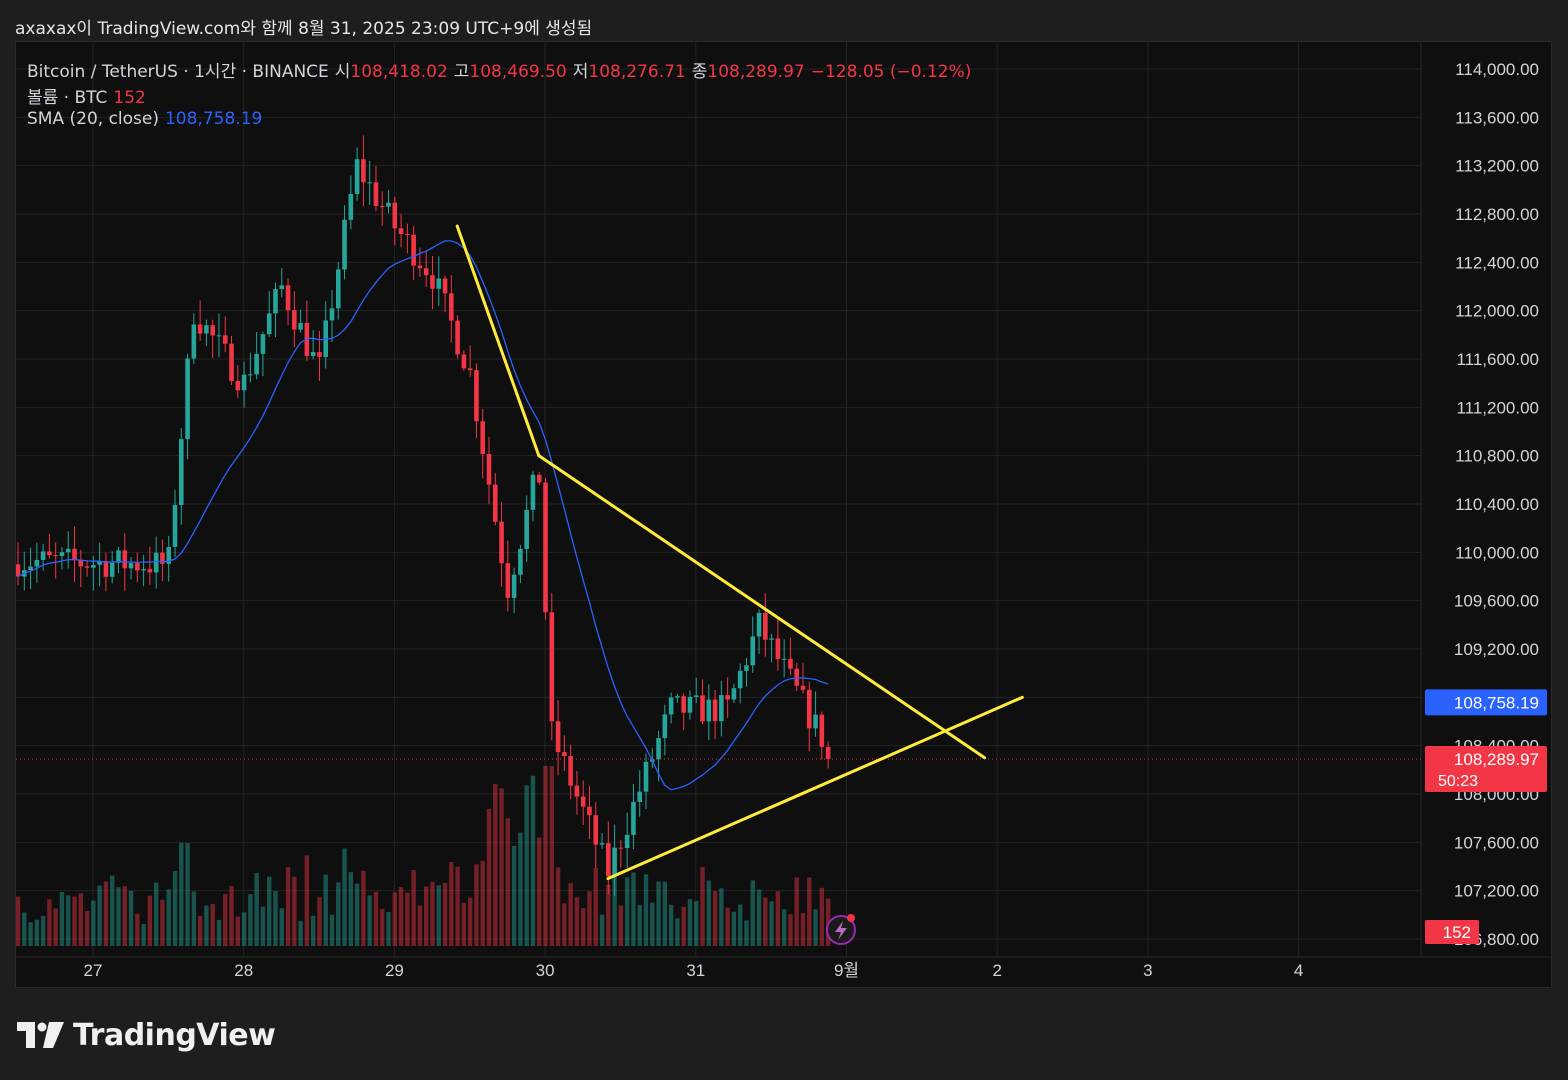  Describe the element at coordinates (67, 98) in the screenshot. I see `legend-volume-label: 볼륨 · BTC` at that location.